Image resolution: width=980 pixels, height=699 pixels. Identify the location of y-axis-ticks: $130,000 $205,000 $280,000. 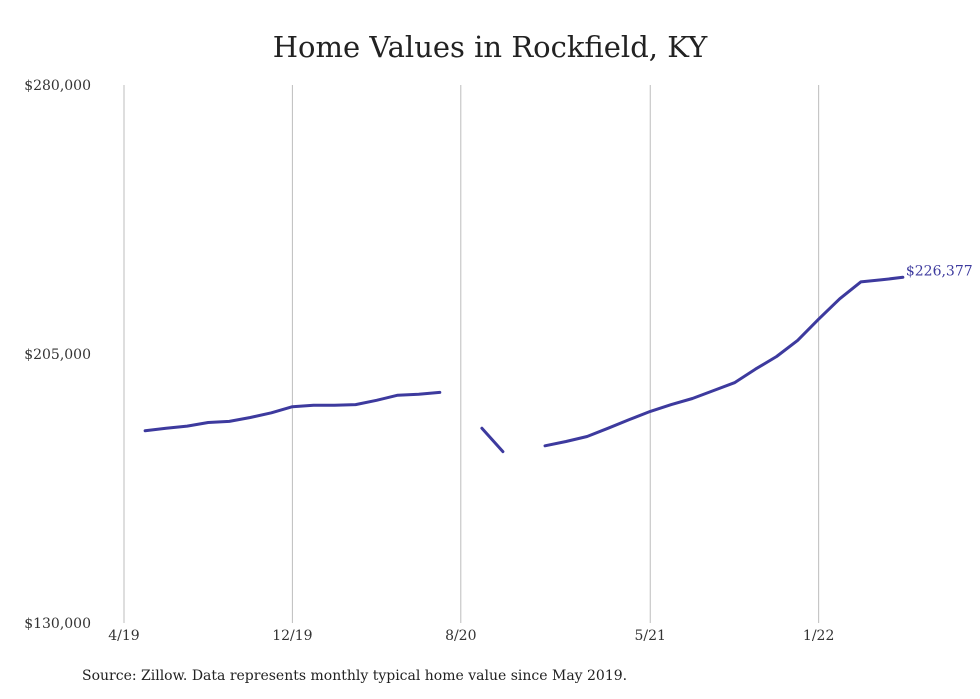
(57, 355).